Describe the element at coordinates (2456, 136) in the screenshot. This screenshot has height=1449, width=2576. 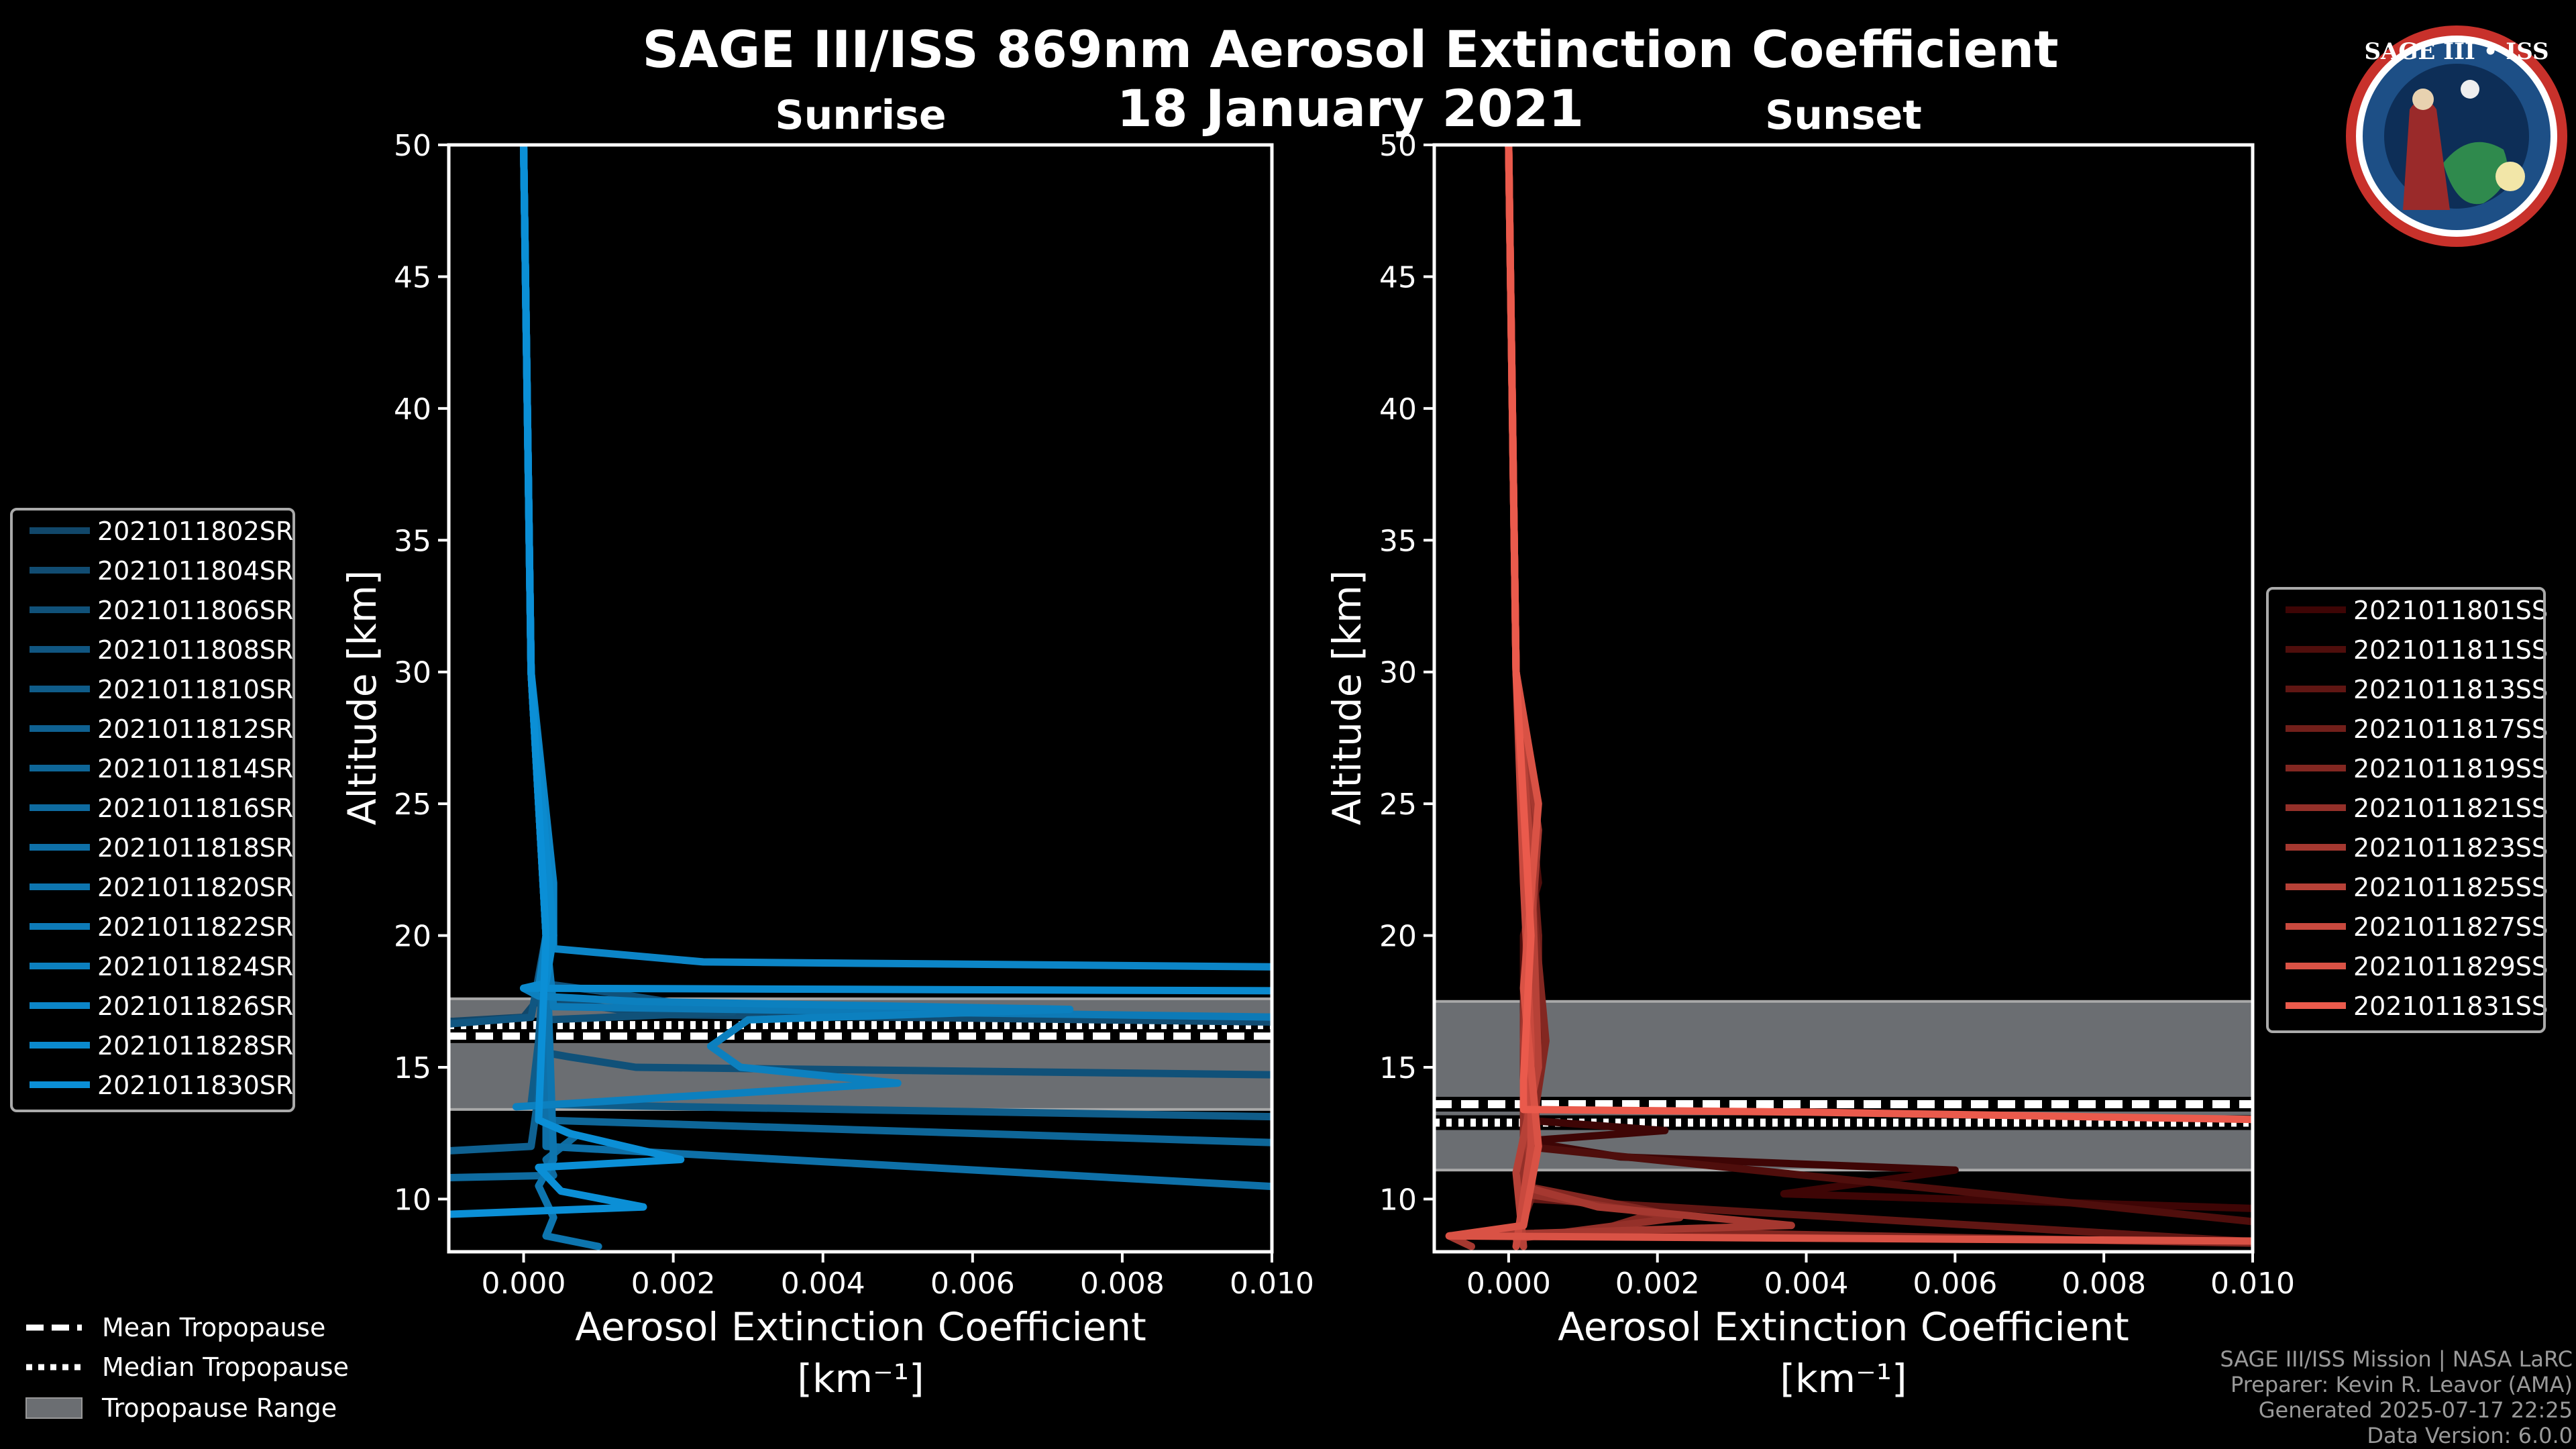
I see `sage-iii-iss-logo: SAGE III • ISS` at that location.